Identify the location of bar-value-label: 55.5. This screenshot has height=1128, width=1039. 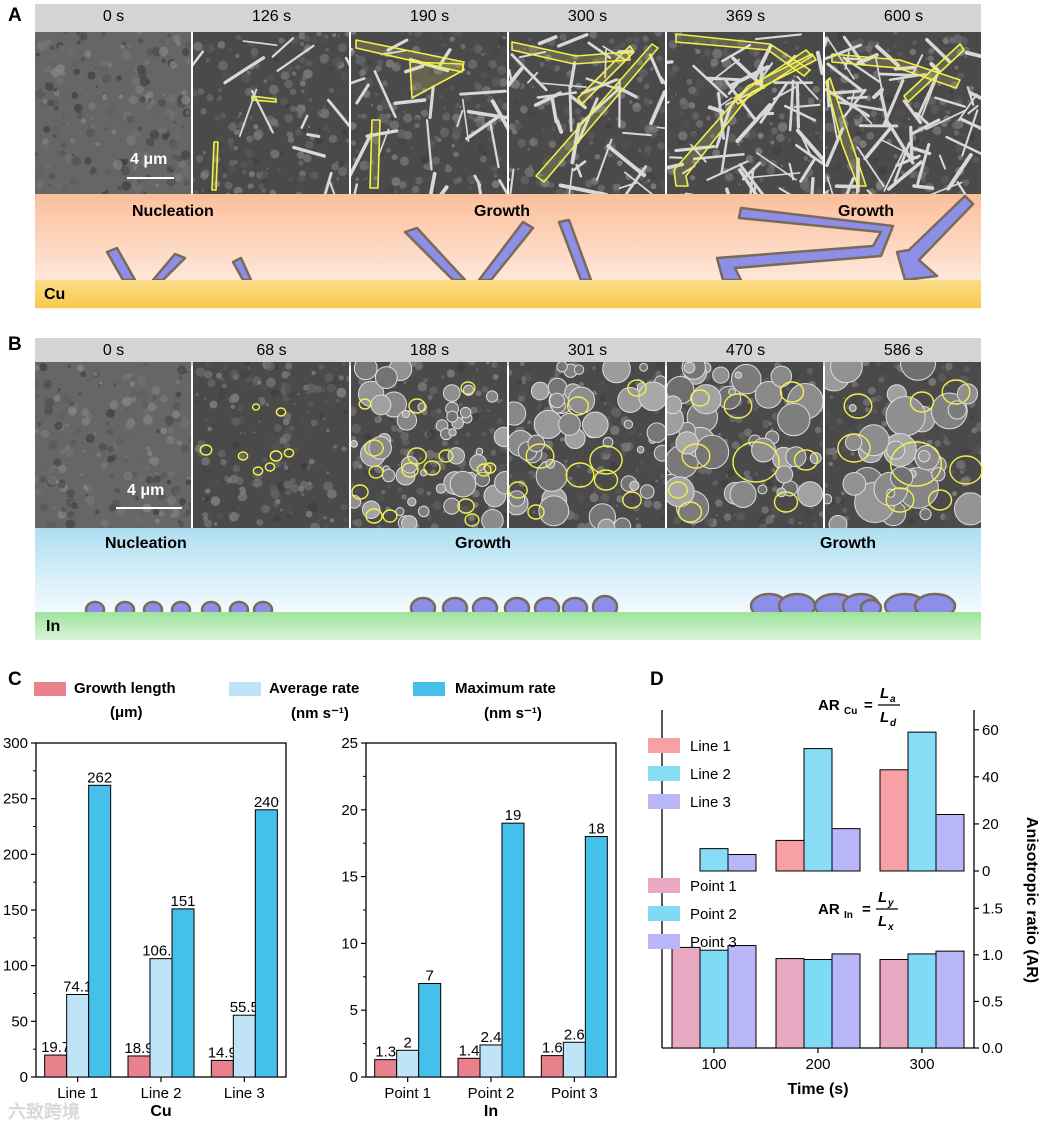
(244, 1007).